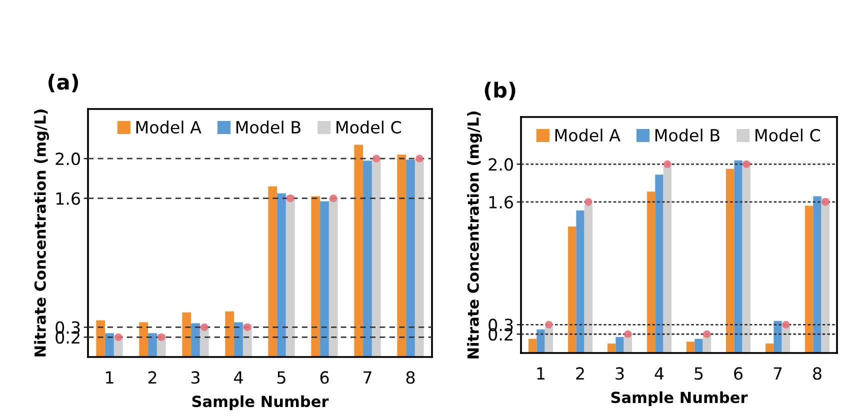 The image size is (867, 418). Describe the element at coordinates (63, 83) in the screenshot. I see `chart-title: (a)` at that location.